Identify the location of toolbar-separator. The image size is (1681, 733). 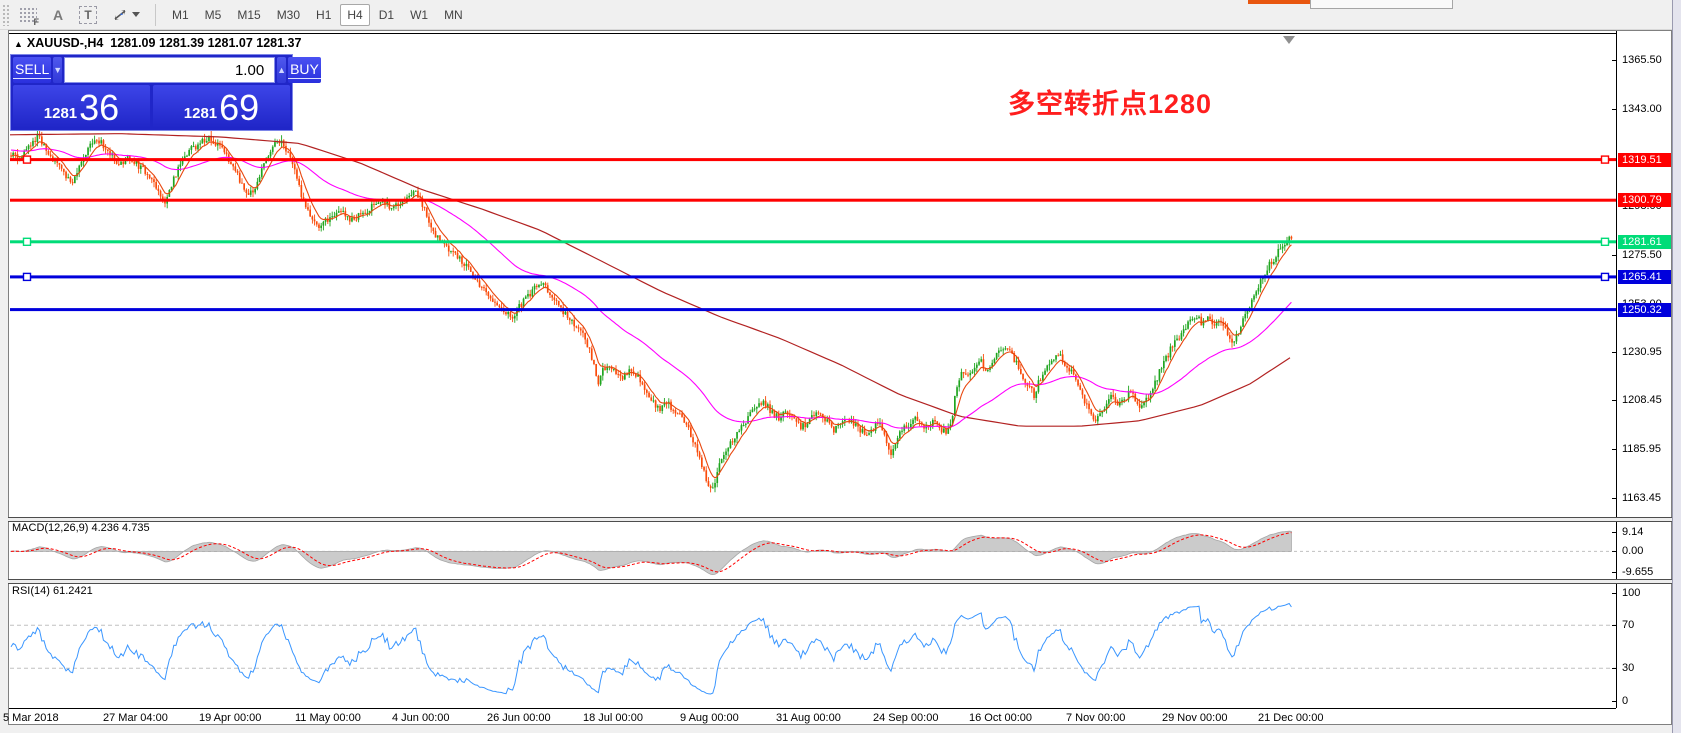
(155, 14).